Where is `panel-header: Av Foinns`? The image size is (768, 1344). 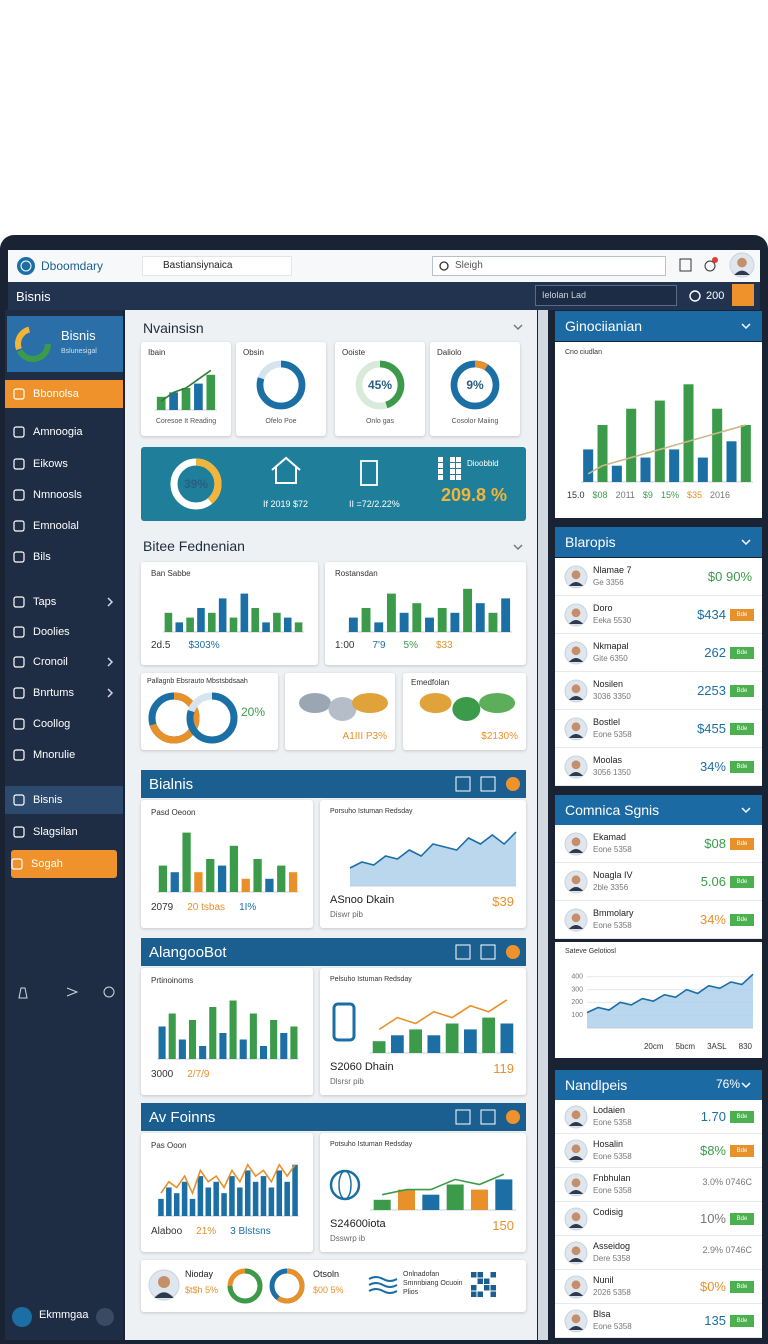
panel-header: Av Foinns is located at coordinates (333, 1117).